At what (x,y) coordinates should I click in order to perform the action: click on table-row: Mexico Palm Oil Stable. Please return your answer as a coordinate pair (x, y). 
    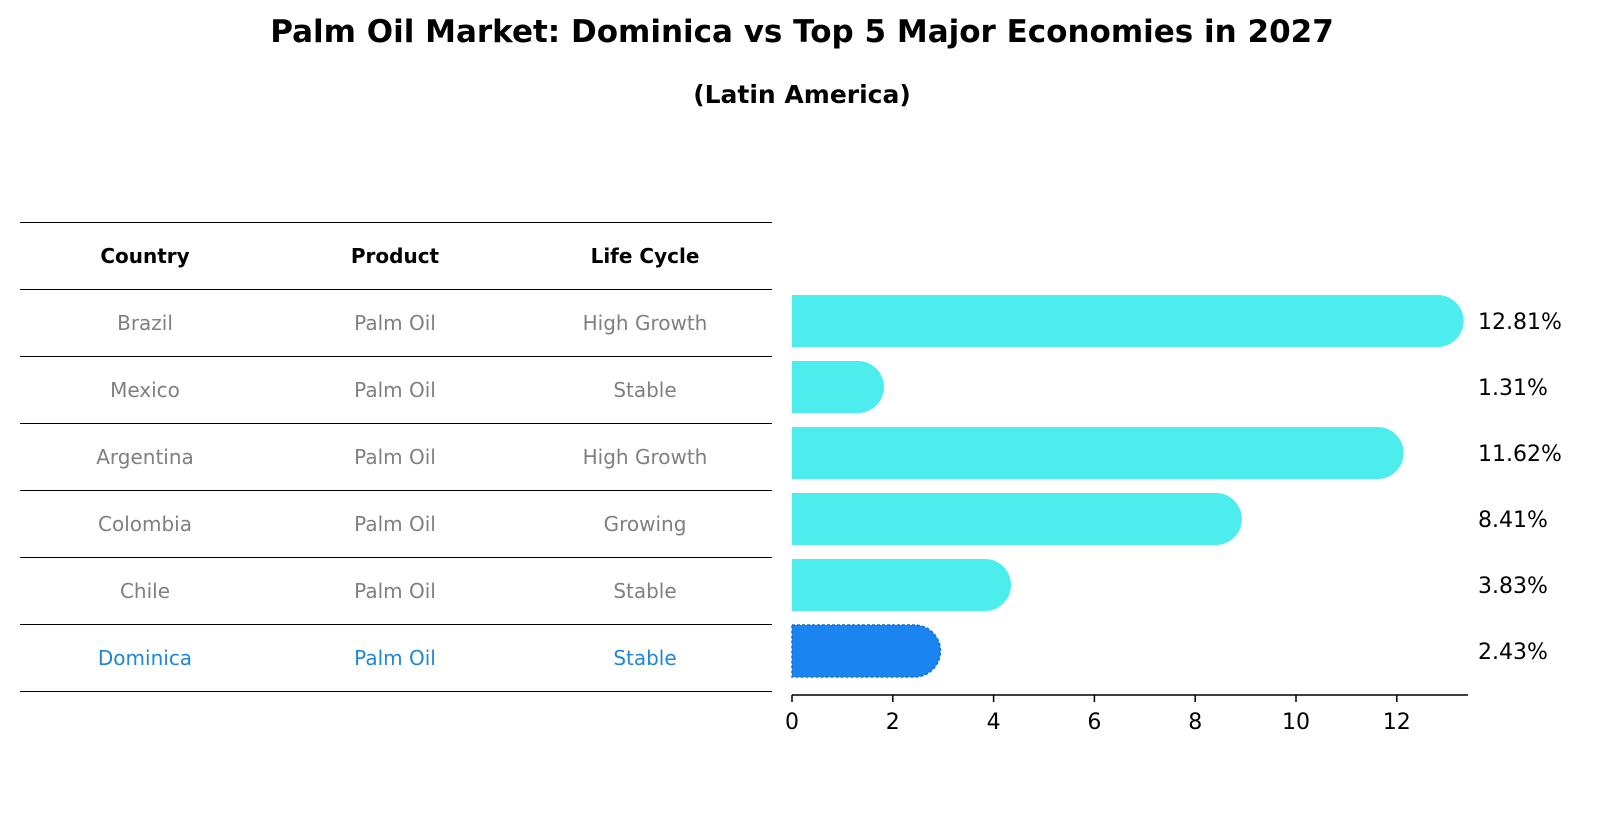
    Looking at the image, I should click on (396, 389).